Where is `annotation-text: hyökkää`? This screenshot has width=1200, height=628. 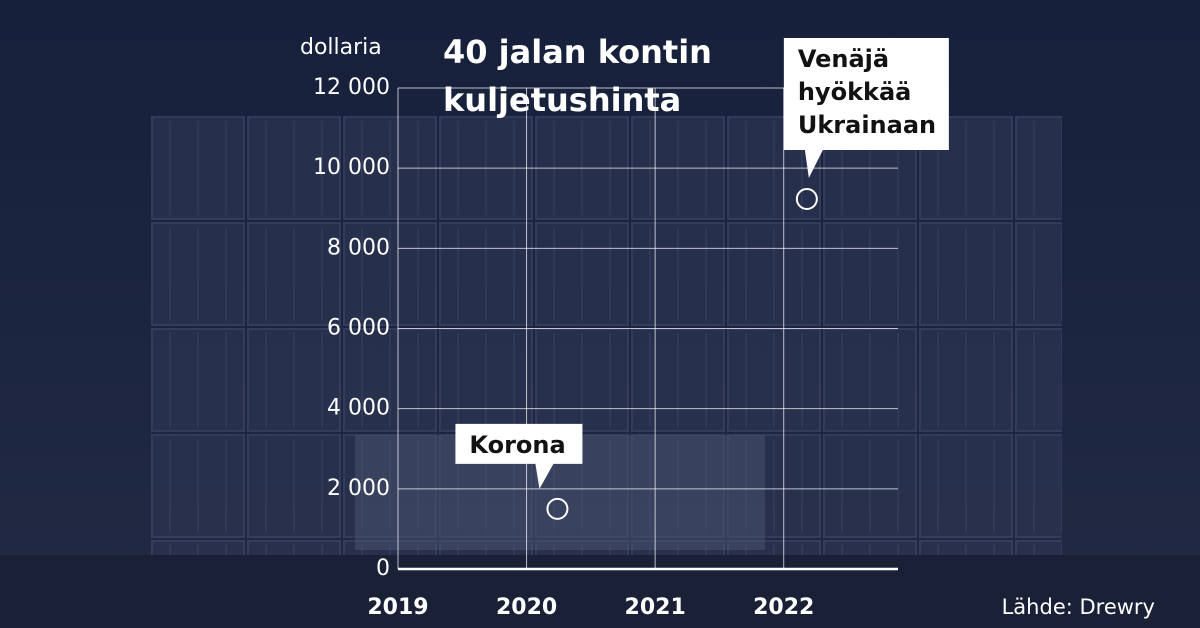
annotation-text: hyökkää is located at coordinates (855, 92).